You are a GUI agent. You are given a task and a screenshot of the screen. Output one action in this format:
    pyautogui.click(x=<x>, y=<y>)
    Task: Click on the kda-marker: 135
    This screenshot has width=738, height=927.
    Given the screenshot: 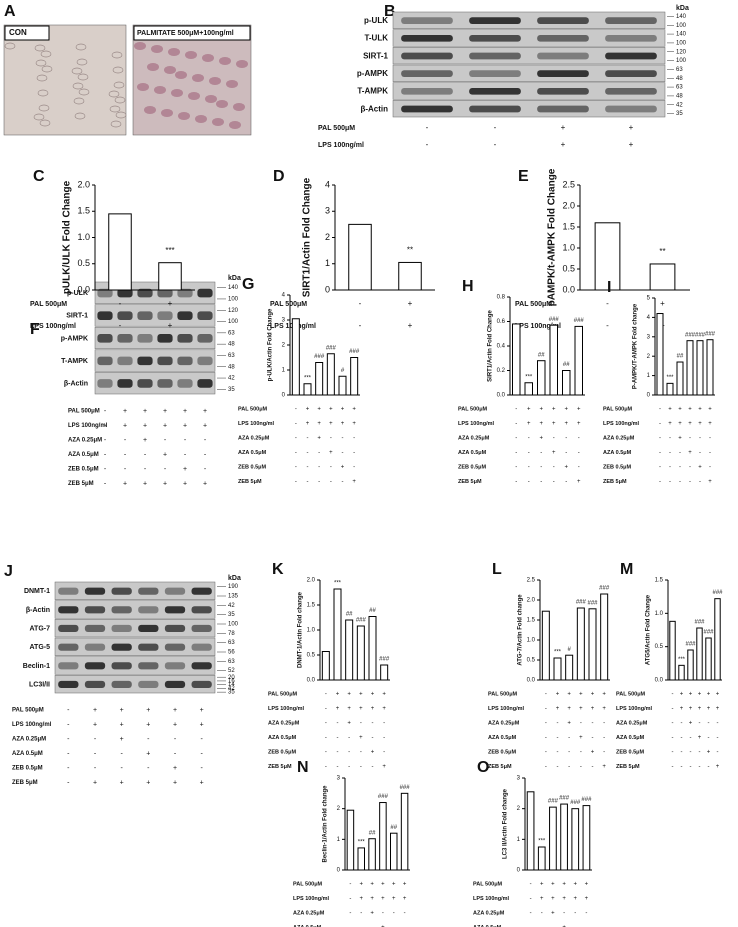 What is the action you would take?
    pyautogui.click(x=233, y=597)
    